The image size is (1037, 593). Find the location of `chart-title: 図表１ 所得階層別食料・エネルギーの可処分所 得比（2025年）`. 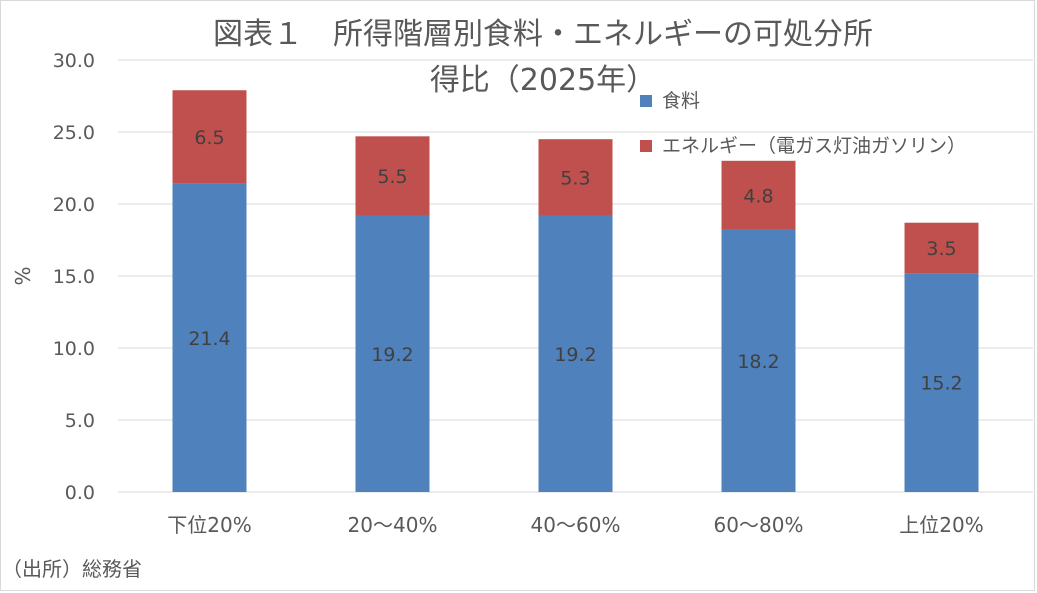

chart-title: 図表１ 所得階層別食料・エネルギーの可処分所 得比（2025年） is located at coordinates (543, 57).